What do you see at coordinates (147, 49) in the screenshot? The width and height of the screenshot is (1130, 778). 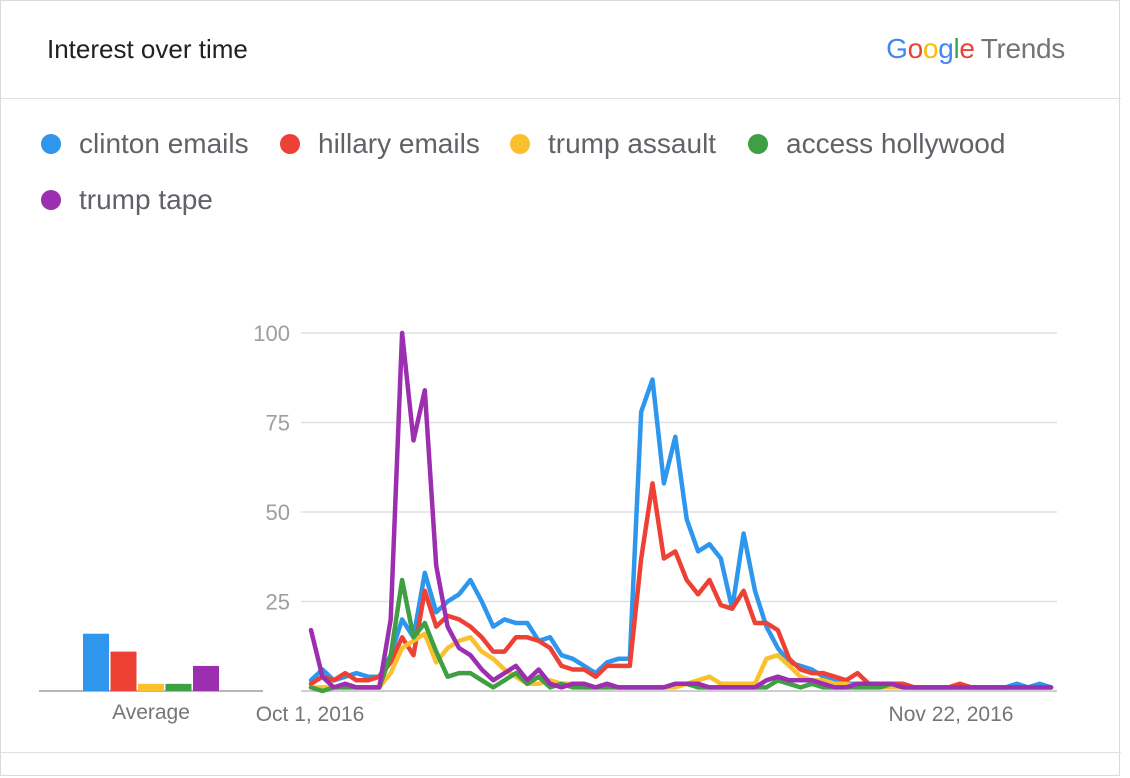 I see `card-title: Interest over time` at bounding box center [147, 49].